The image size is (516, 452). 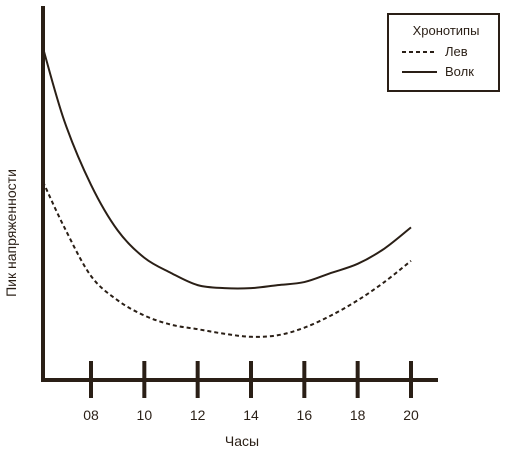 What do you see at coordinates (446, 30) in the screenshot?
I see `legend-title: Хронотипы` at bounding box center [446, 30].